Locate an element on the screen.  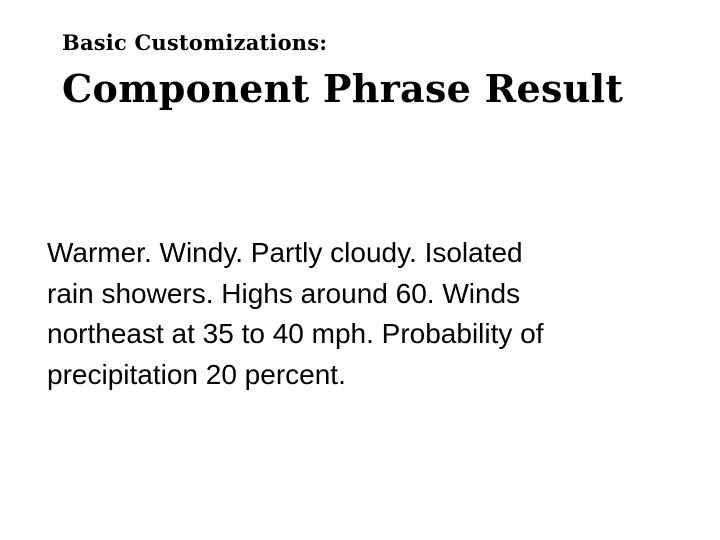
forecast-line: rain showers. Highs around 60. Winds is located at coordinates (284, 293).